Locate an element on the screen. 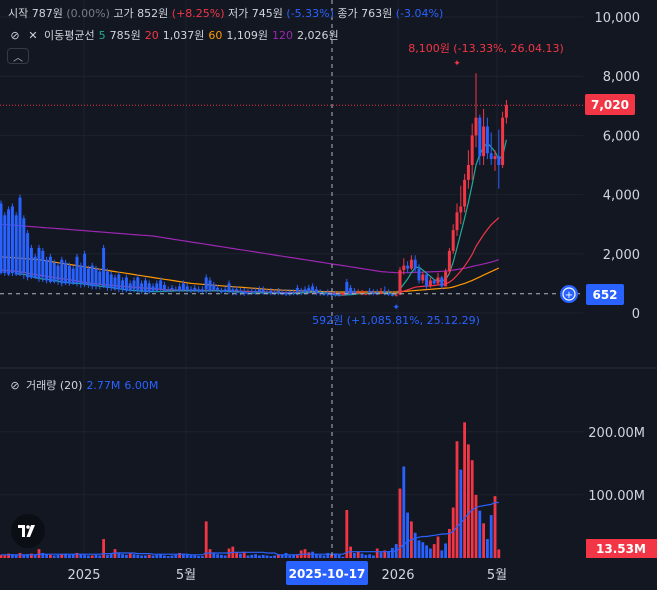  open-change: (0.00%) is located at coordinates (88, 13).